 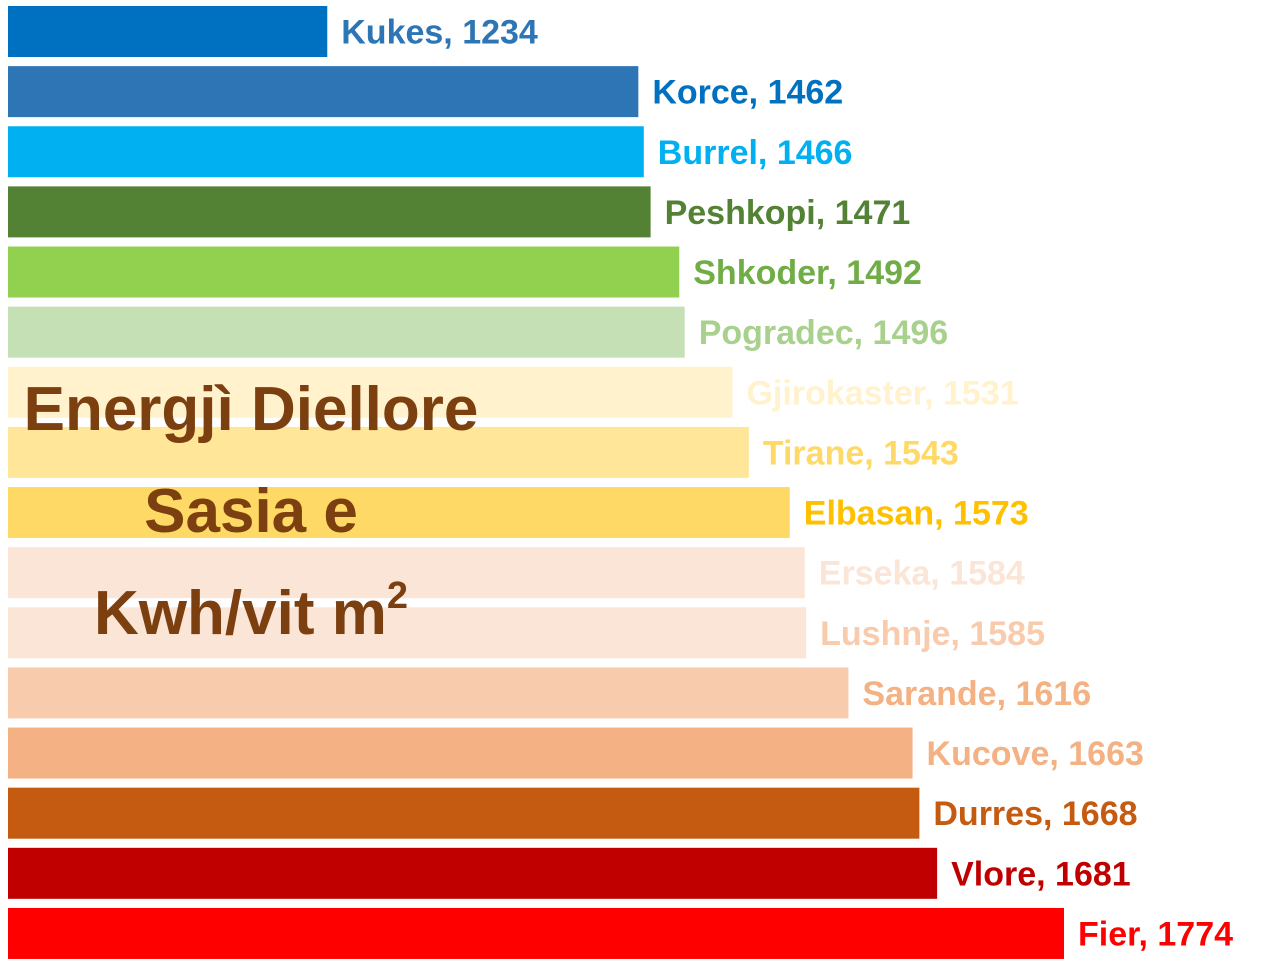 What do you see at coordinates (464, 813) in the screenshot?
I see `bar-durres` at bounding box center [464, 813].